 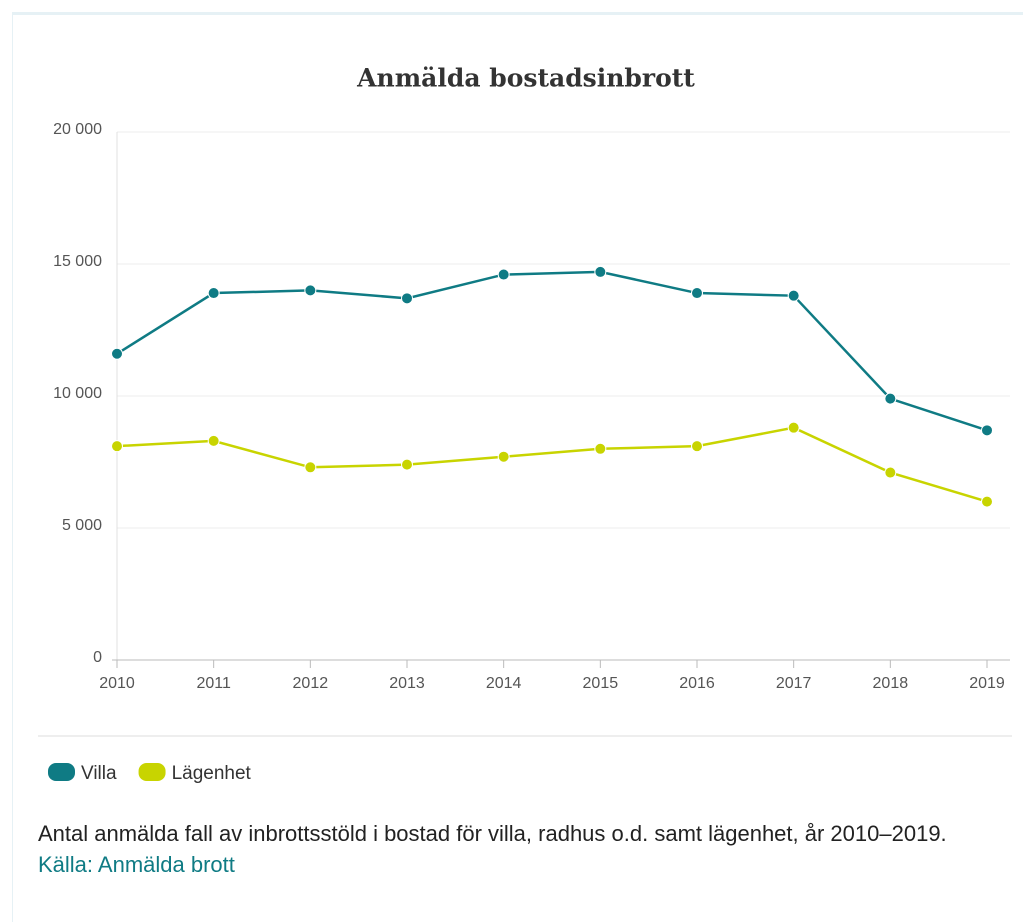 What do you see at coordinates (311, 683) in the screenshot?
I see `x-tick-label: 2012` at bounding box center [311, 683].